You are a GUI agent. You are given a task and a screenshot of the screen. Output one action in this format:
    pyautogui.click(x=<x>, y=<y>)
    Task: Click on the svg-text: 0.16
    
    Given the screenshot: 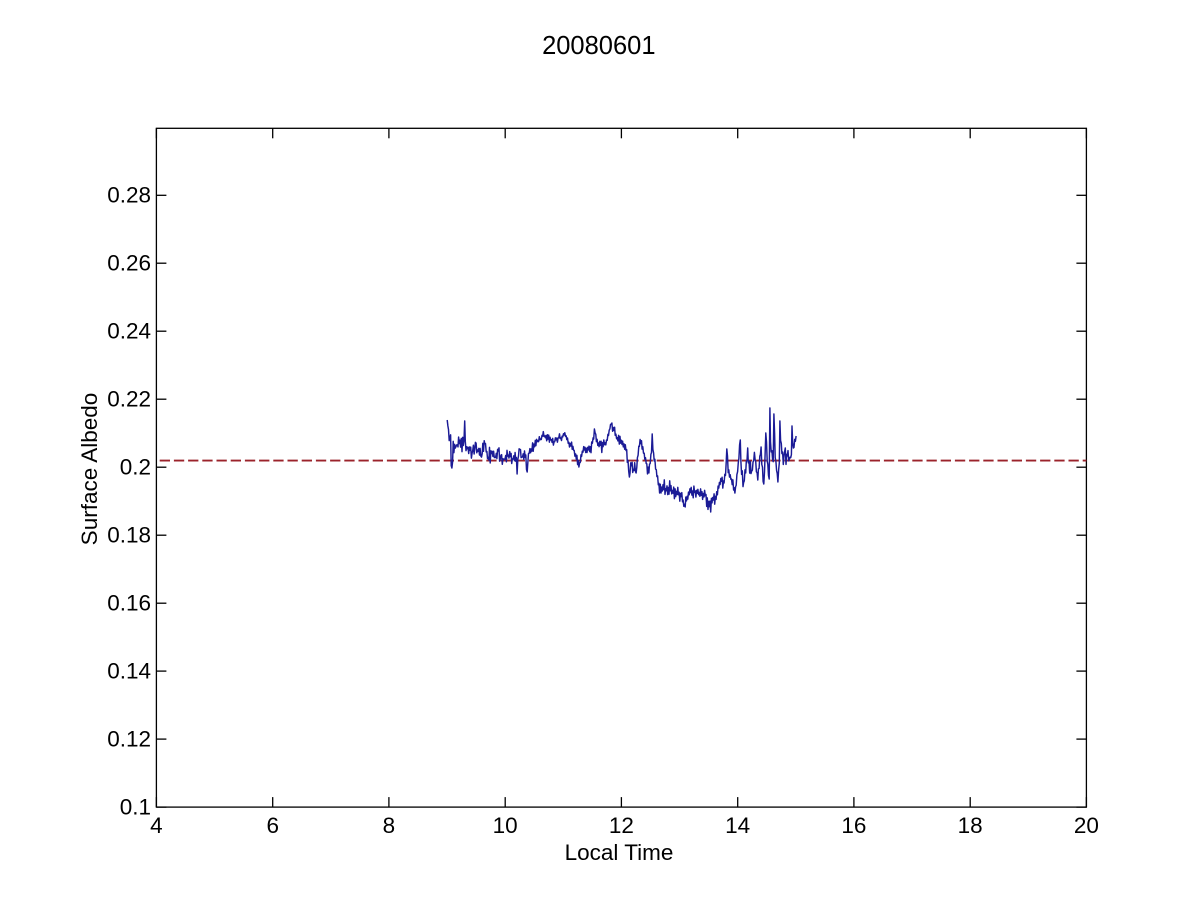 What is the action you would take?
    pyautogui.click(x=129, y=603)
    